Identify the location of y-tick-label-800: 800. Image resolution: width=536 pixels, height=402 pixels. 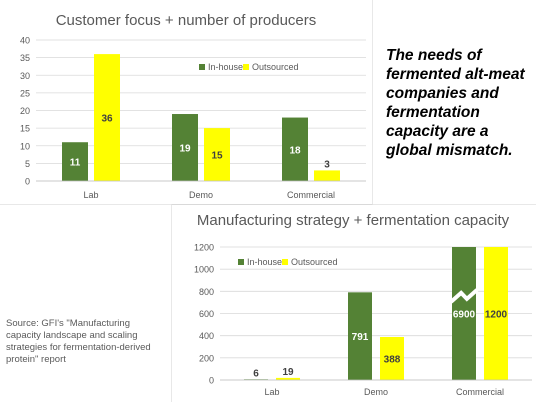
(206, 292).